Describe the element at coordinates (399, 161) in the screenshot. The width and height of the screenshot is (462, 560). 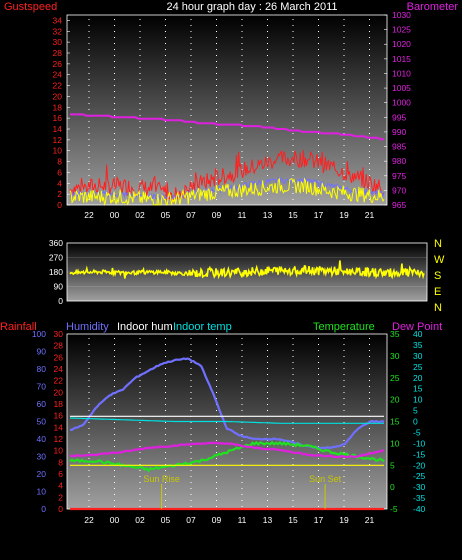
I see `chart1-right-tick: 980` at that location.